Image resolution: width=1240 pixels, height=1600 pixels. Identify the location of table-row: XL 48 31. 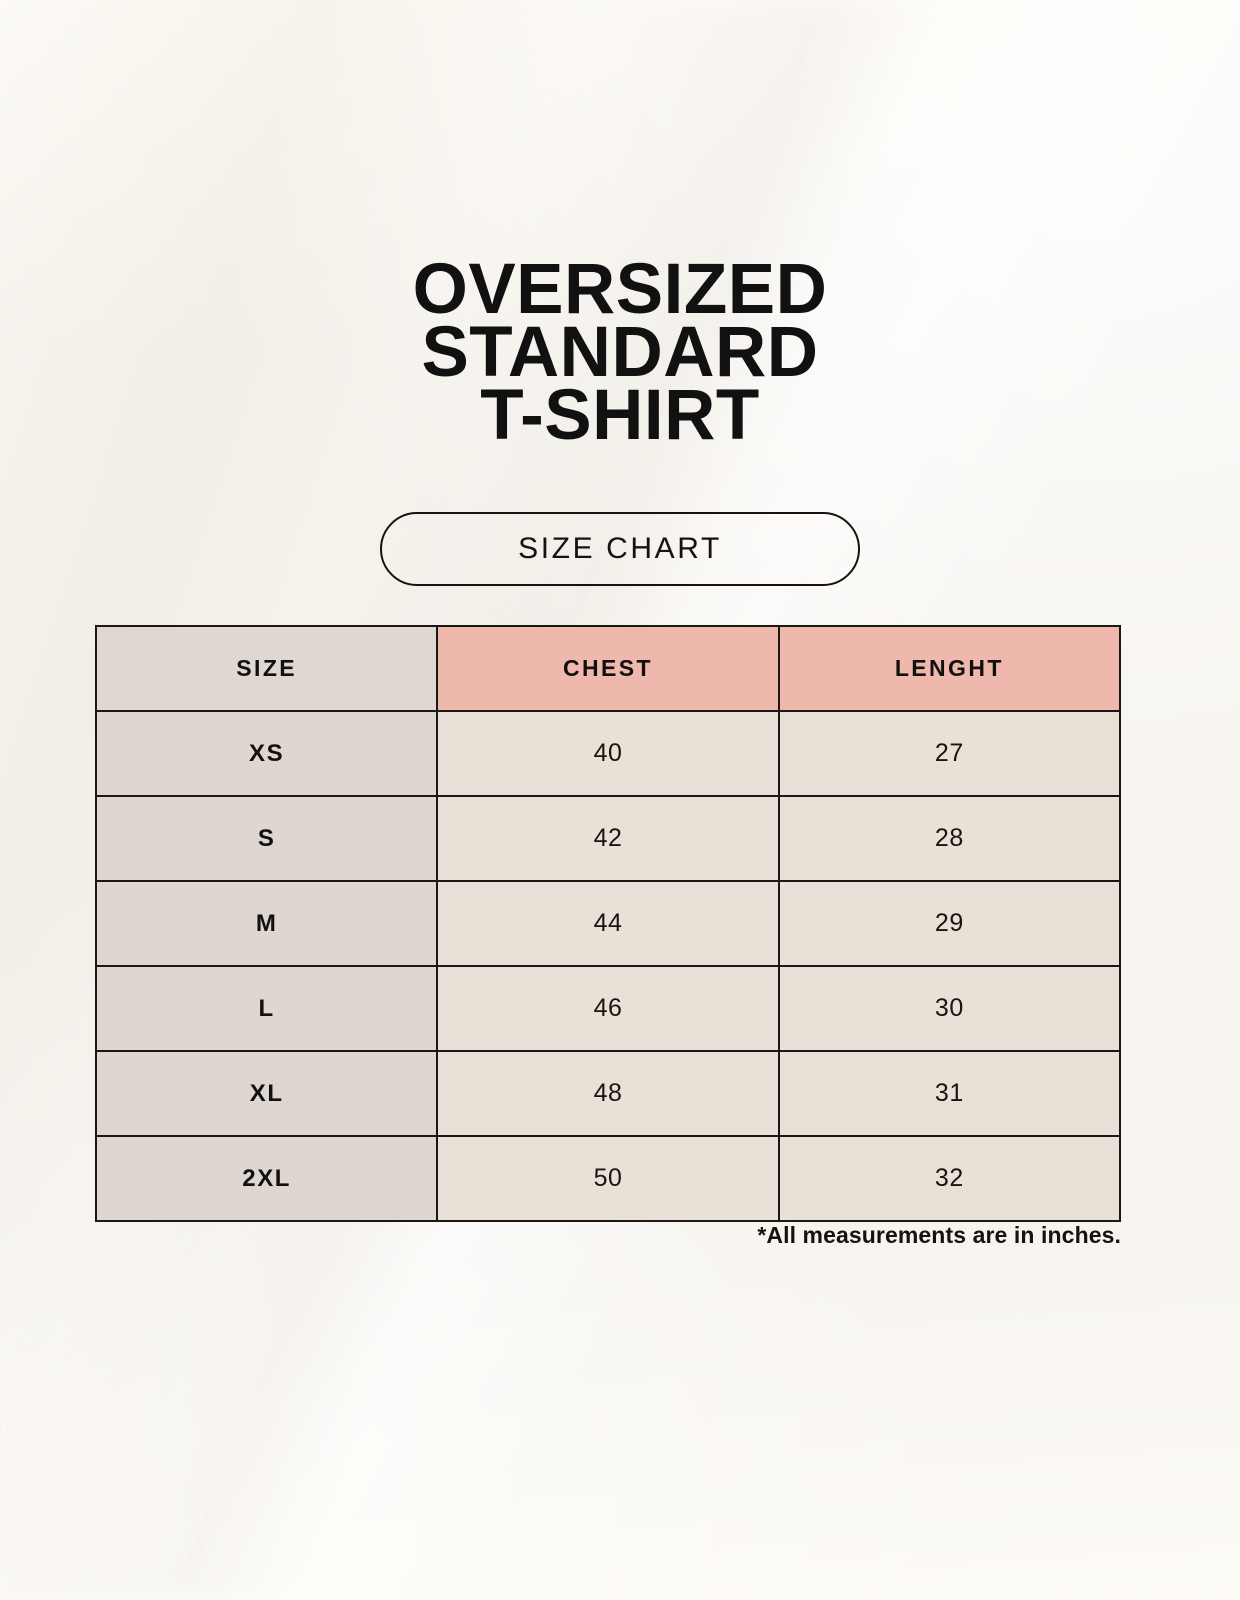
(608, 1093).